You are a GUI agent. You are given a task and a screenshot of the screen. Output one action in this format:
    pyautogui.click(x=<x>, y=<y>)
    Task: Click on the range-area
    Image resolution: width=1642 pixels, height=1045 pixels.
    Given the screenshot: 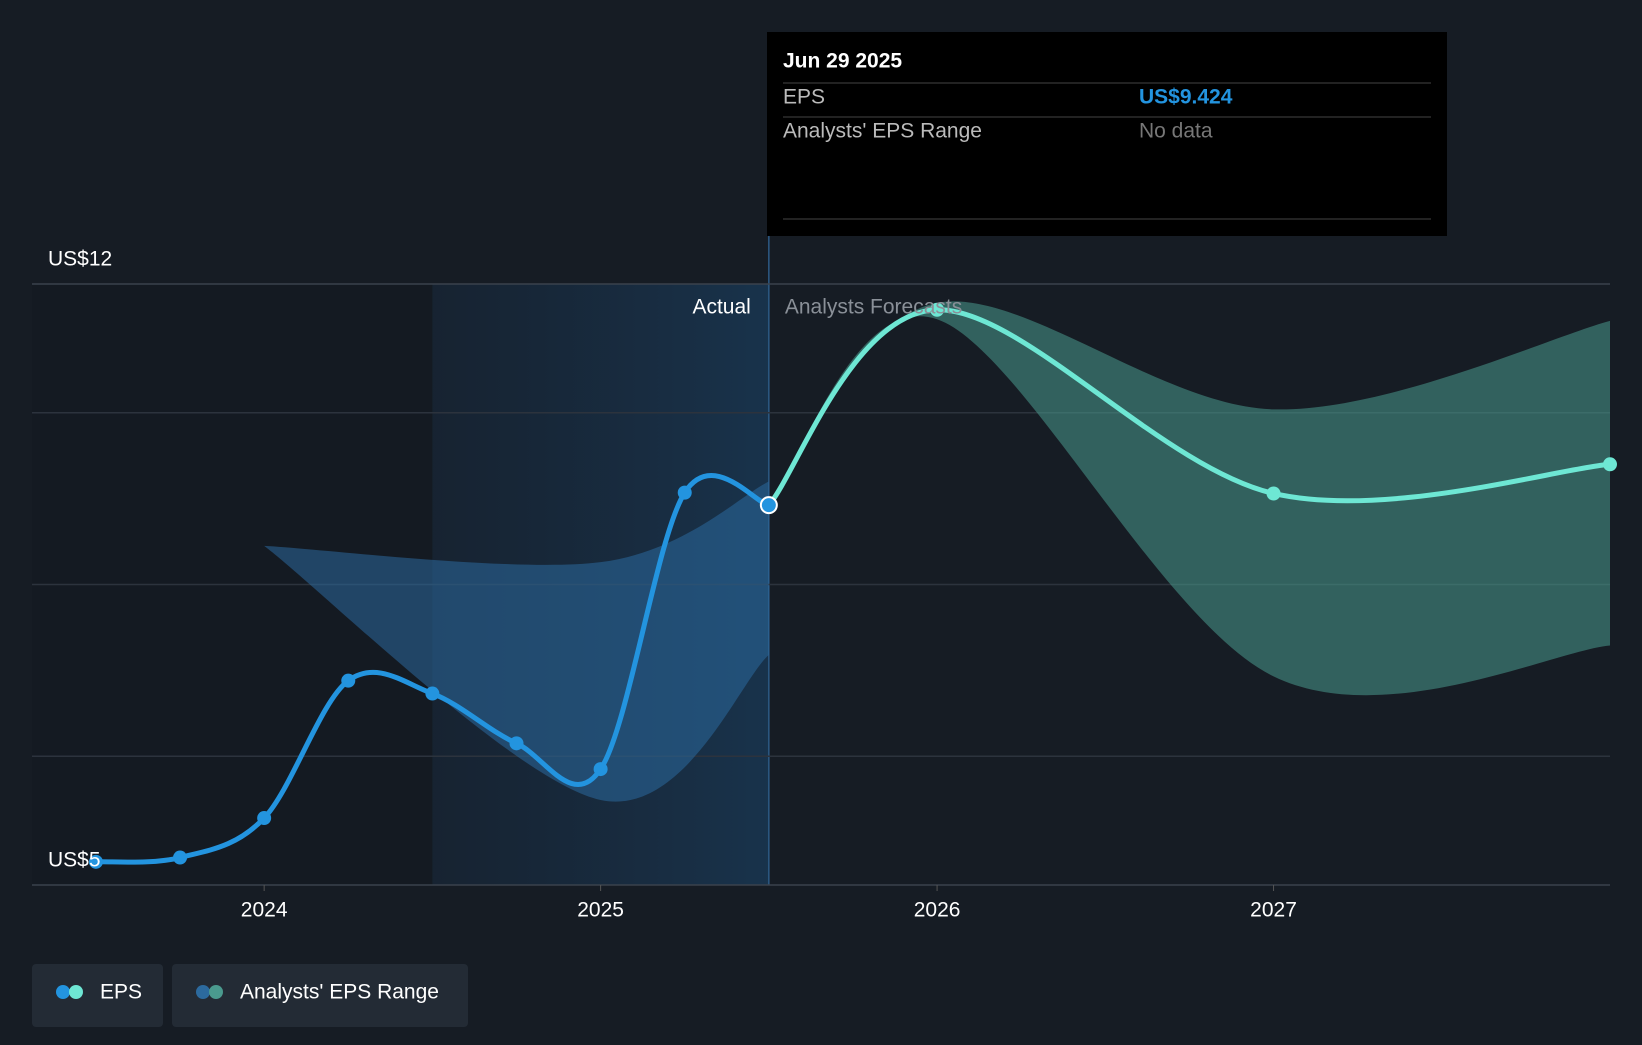 What is the action you would take?
    pyautogui.click(x=516, y=641)
    